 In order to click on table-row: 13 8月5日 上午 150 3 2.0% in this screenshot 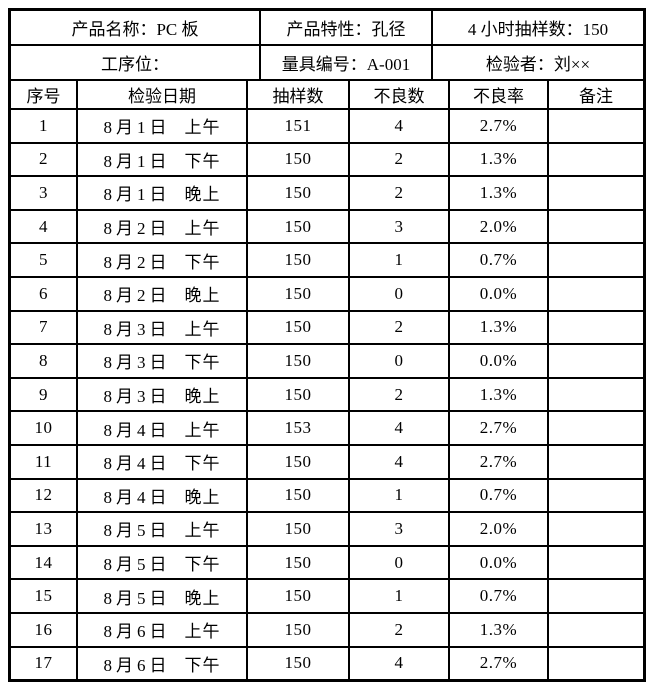, I will do `click(327, 529)`.